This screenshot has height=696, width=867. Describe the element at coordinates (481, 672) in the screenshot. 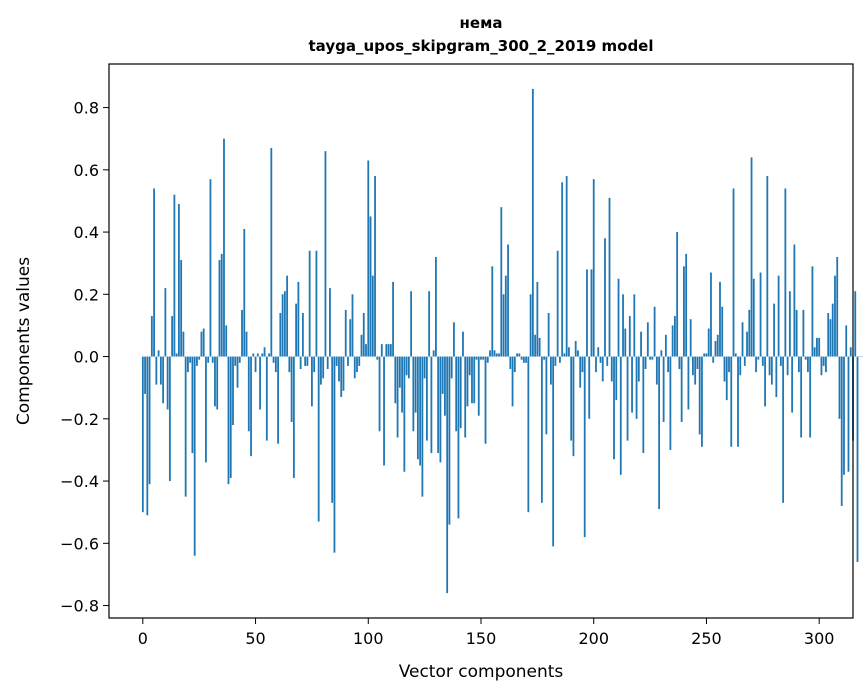

I see `x-axis-label: Vector components` at that location.